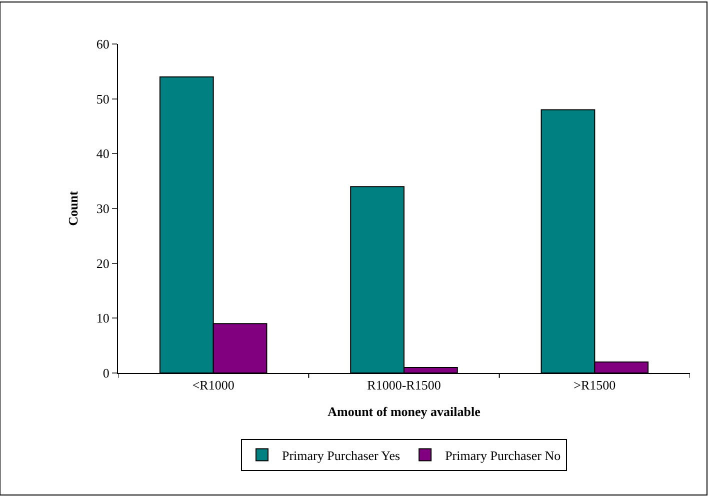 The height and width of the screenshot is (497, 709). I want to click on y-tick-label: 0, so click(106, 373).